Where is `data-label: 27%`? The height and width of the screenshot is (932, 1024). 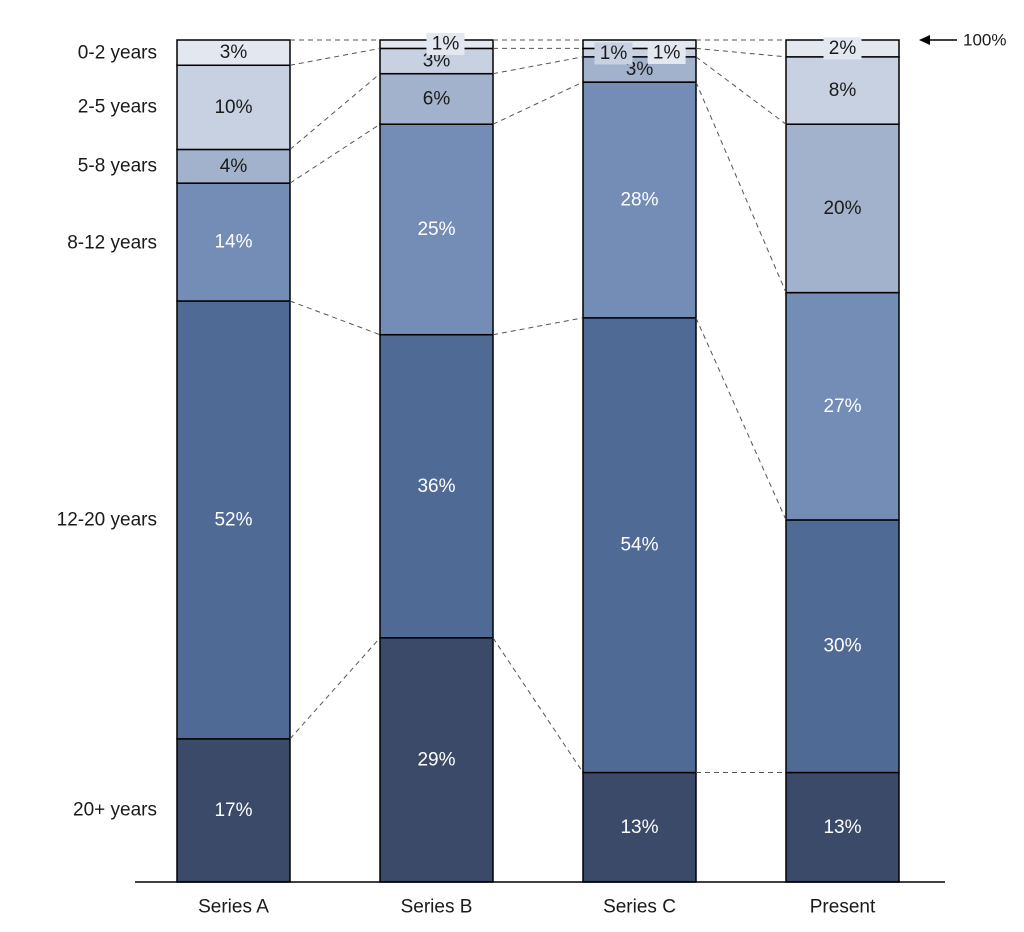 data-label: 27% is located at coordinates (842, 406).